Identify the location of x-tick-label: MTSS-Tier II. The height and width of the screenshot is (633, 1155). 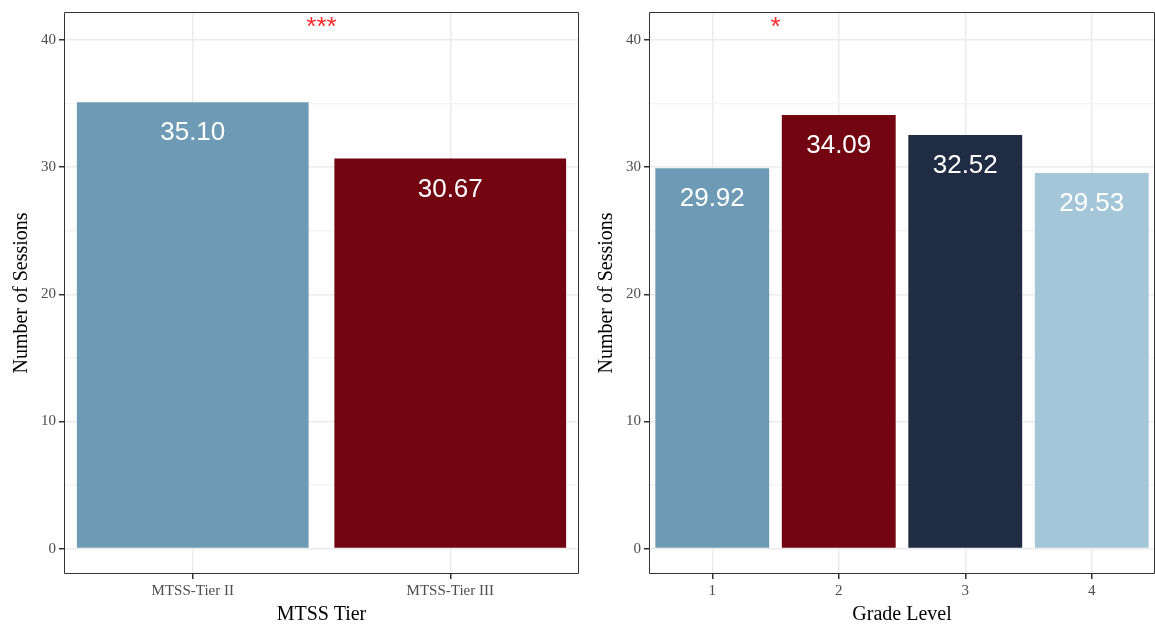
(192, 589).